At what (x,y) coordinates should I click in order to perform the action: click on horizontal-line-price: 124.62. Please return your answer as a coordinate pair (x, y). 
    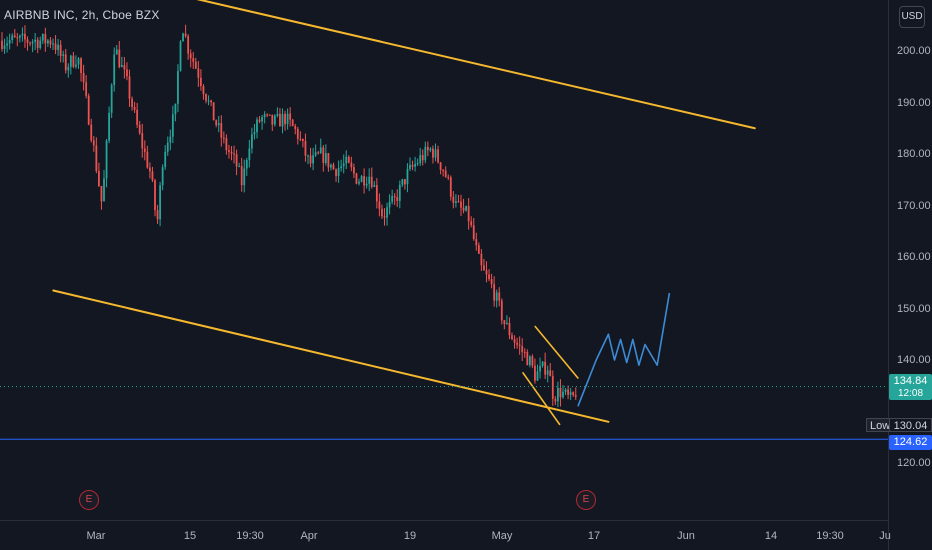
    Looking at the image, I should click on (910, 442).